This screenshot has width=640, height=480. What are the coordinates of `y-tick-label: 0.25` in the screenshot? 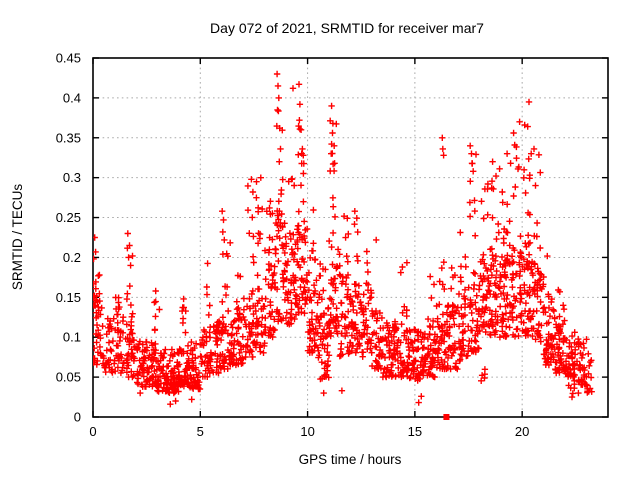 It's located at (68, 217).